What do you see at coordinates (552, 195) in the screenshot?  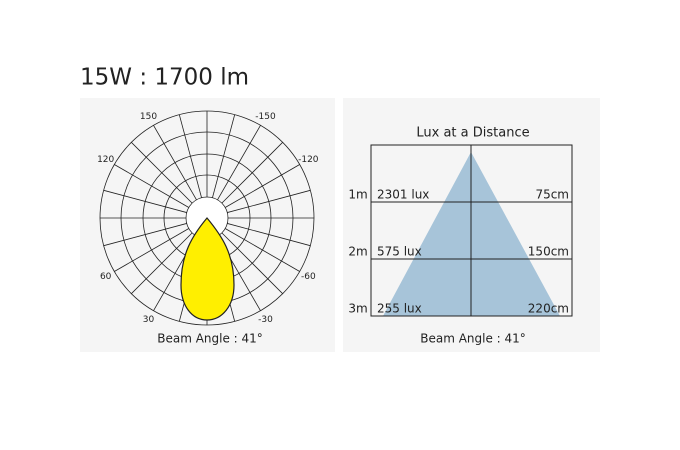 I see `diameter-label: 75cm` at bounding box center [552, 195].